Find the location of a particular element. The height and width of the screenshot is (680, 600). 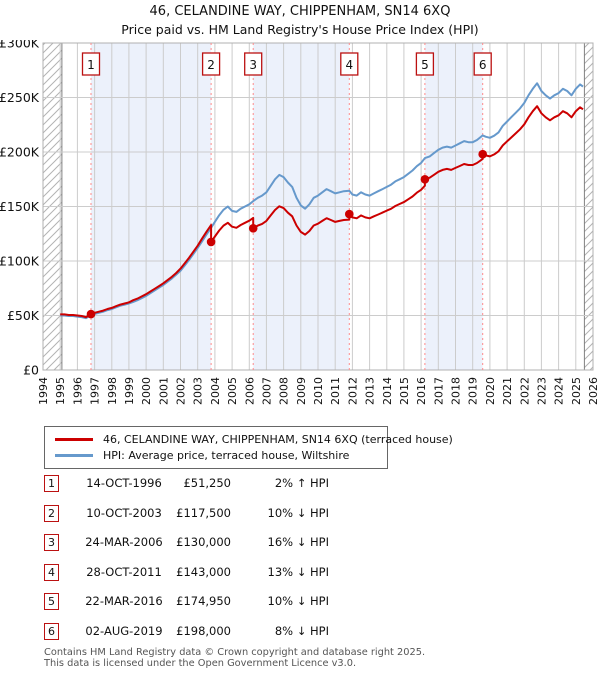

sale-price: £130,000 is located at coordinates (203, 542).